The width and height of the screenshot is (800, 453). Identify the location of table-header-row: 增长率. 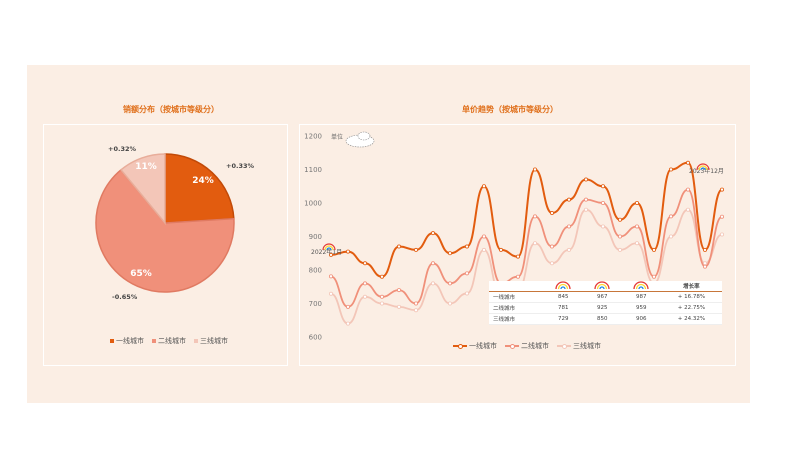
(605, 286).